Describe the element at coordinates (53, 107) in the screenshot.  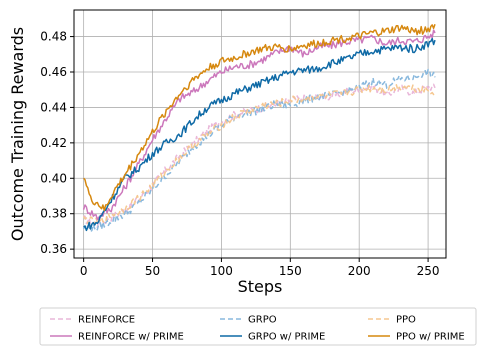
I see `y-tick-label: 0.44` at that location.